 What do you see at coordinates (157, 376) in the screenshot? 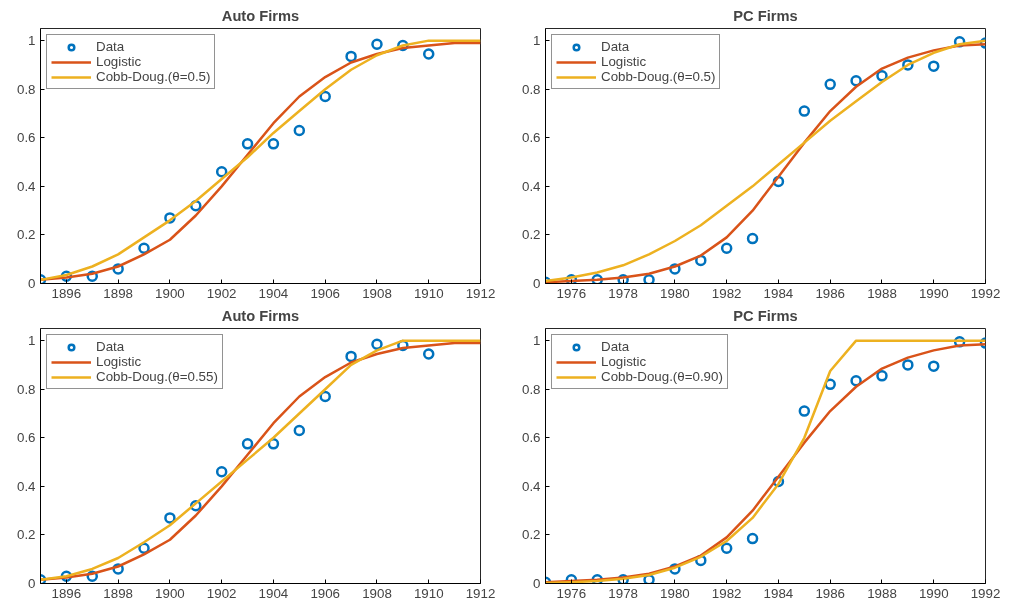
I see `legend-label: Cobb-Doug.(θ=0.55)` at bounding box center [157, 376].